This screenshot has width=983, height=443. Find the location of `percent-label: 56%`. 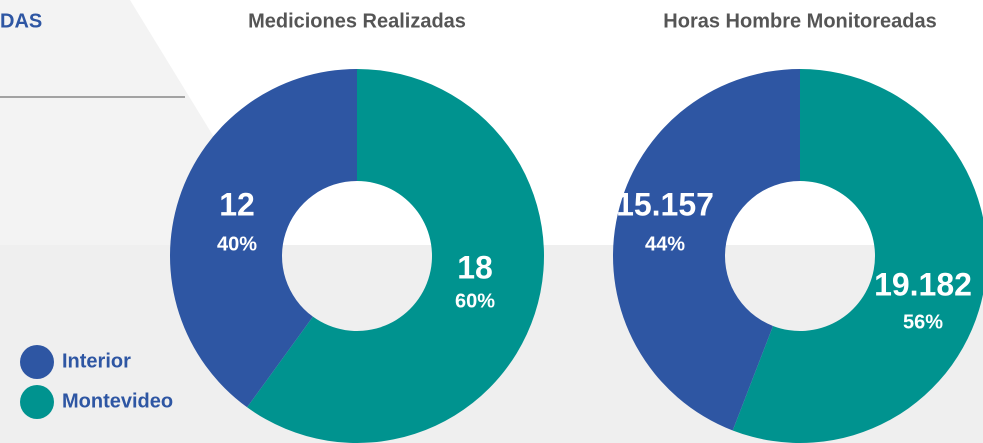

percent-label: 56% is located at coordinates (923, 322).